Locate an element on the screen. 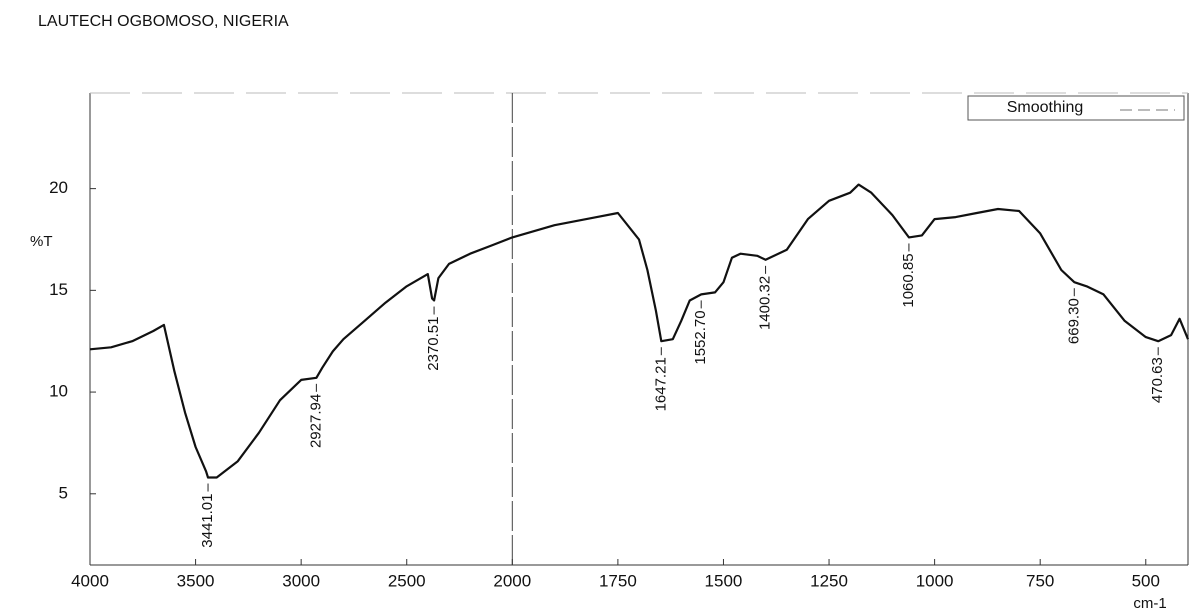 The image size is (1192, 612). peak-label: 1400.32 is located at coordinates (765, 303).